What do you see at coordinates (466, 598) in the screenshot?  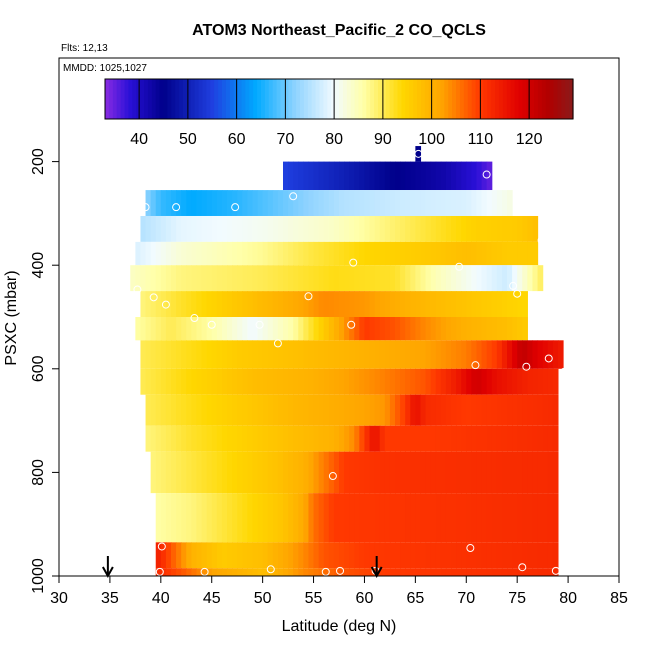 I see `x-tick-label: 70` at bounding box center [466, 598].